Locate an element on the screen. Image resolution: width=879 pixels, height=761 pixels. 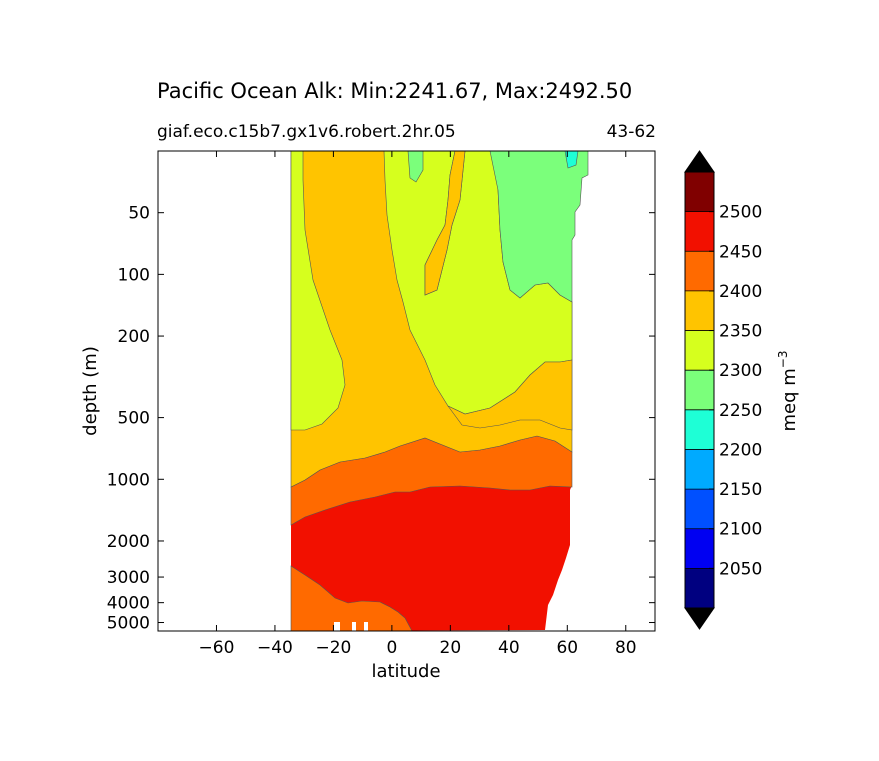
colorbar-extend-min is located at coordinates (699, 618).